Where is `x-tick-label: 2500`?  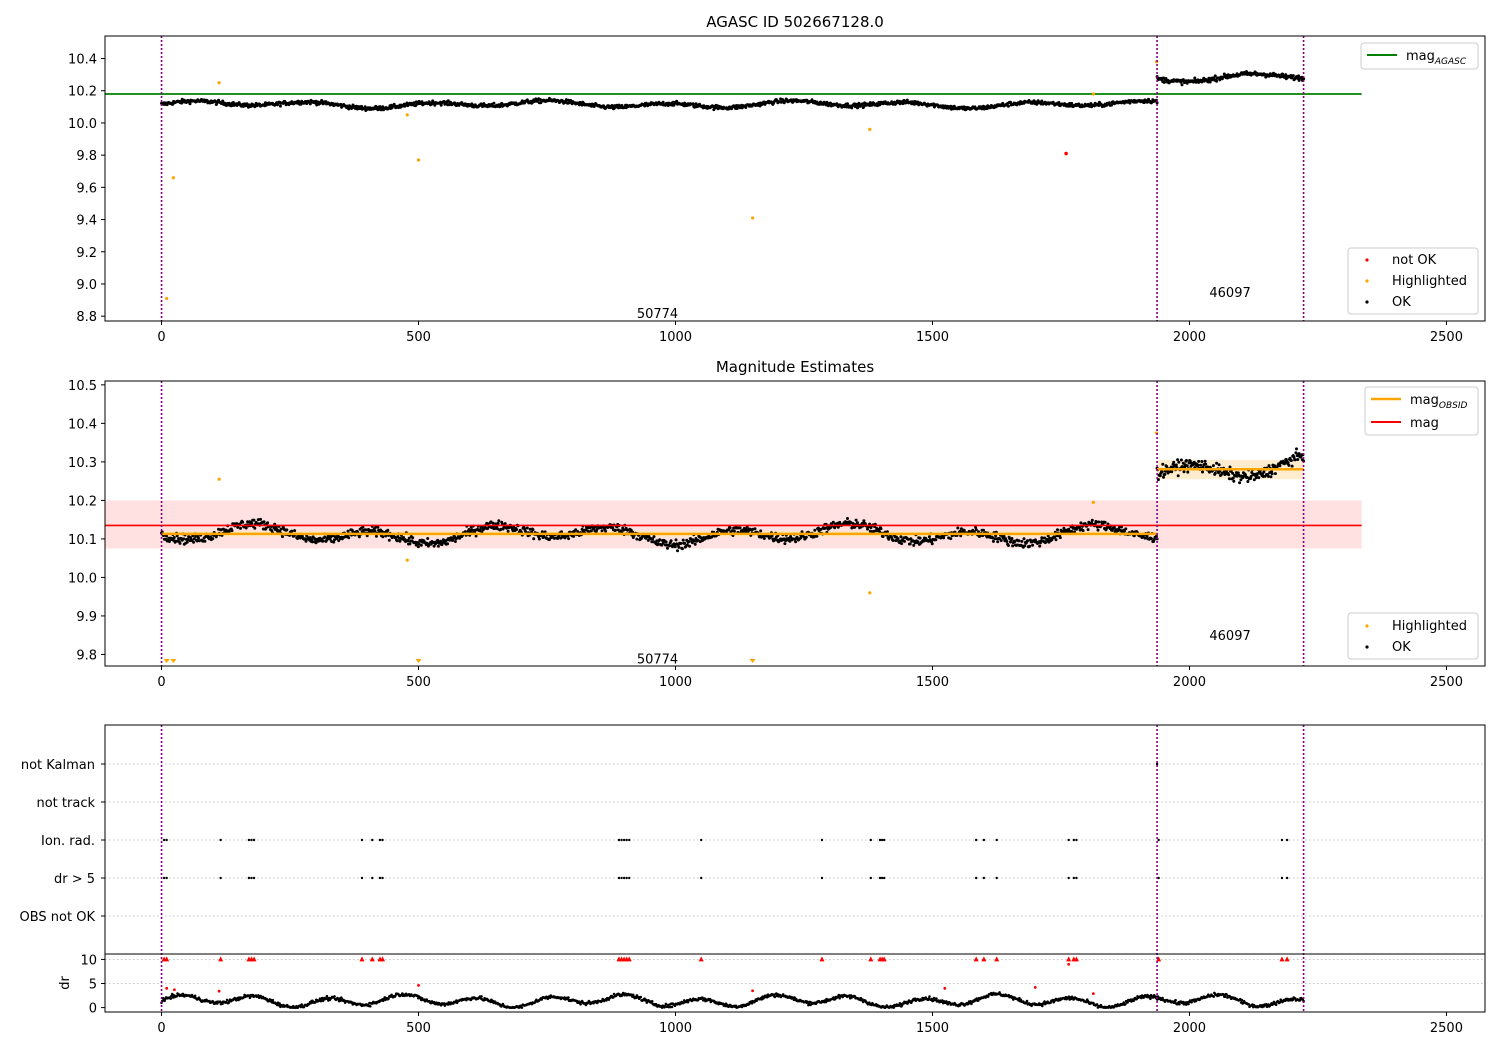
x-tick-label: 2500 is located at coordinates (1446, 682).